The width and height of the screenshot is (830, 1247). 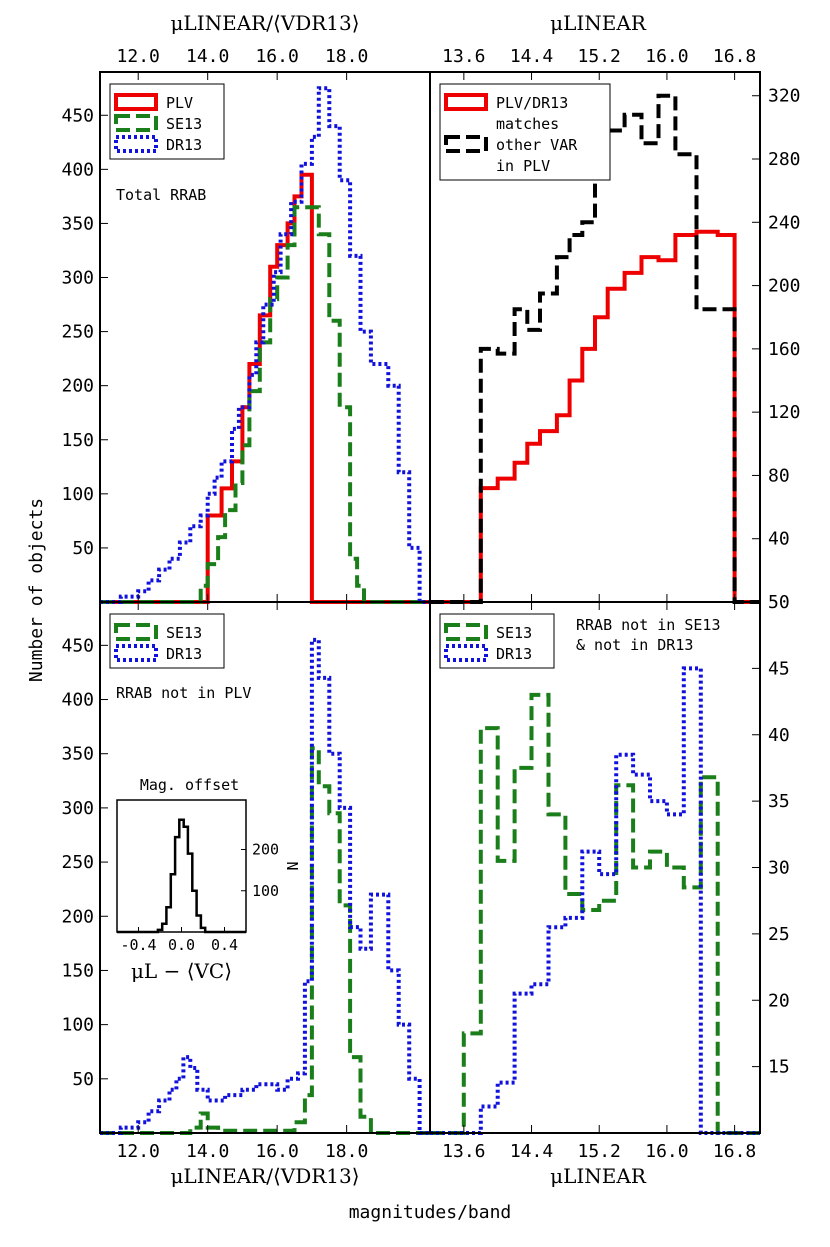 What do you see at coordinates (779, 1067) in the screenshot?
I see `ytick-label-bottom-right-0: 15` at bounding box center [779, 1067].